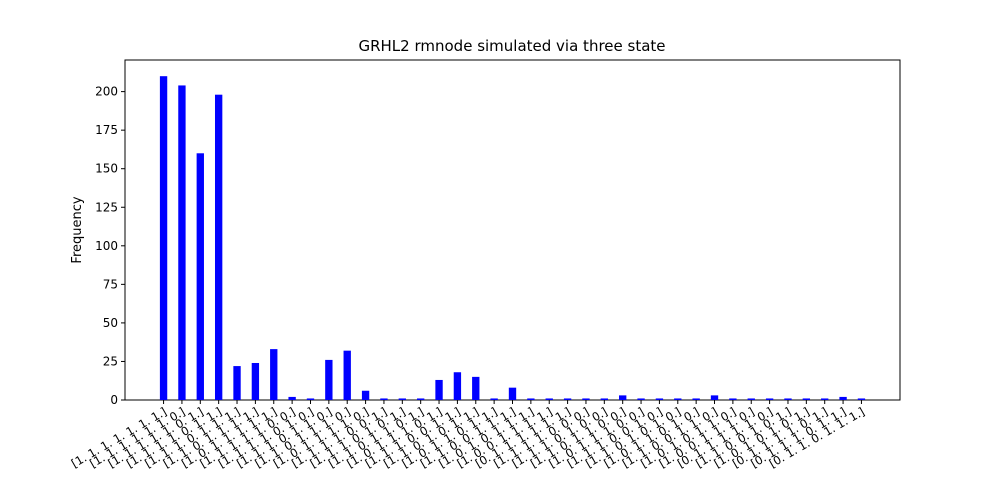 This screenshot has height=500, width=1000. I want to click on y-tick-label: 175, so click(106, 130).